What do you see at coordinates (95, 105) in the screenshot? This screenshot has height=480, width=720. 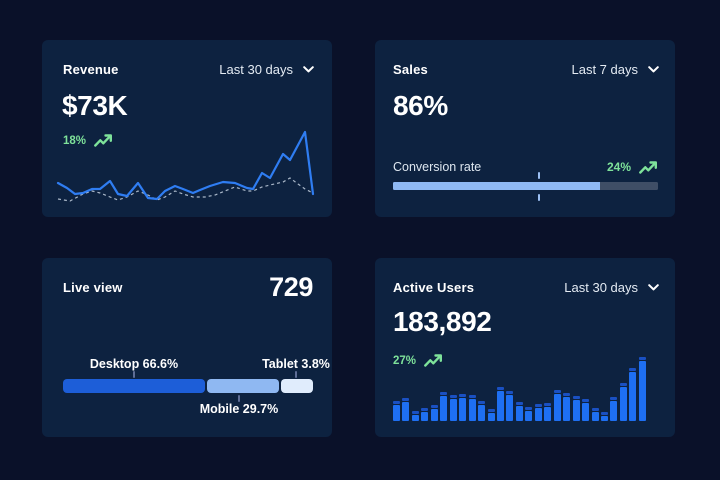 I see `revenue-value: $73K` at bounding box center [95, 105].